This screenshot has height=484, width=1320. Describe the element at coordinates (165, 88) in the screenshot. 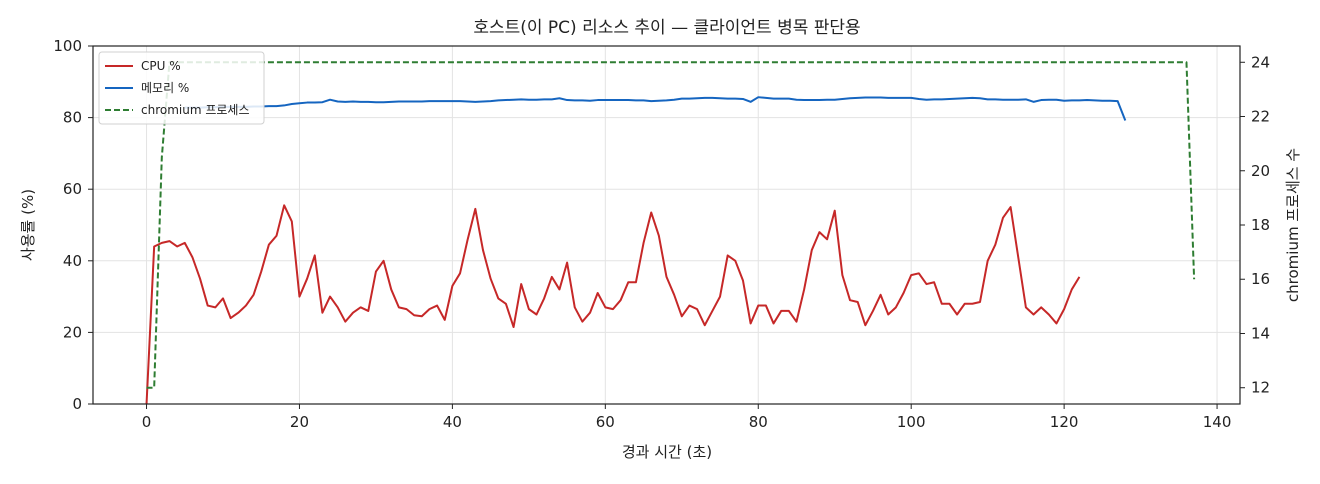

I see `legend-label: 메모리 %` at that location.